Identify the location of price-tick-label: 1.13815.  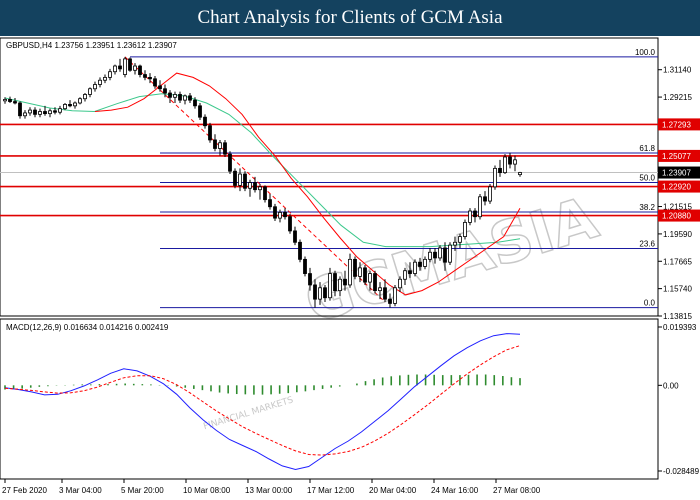
(677, 316).